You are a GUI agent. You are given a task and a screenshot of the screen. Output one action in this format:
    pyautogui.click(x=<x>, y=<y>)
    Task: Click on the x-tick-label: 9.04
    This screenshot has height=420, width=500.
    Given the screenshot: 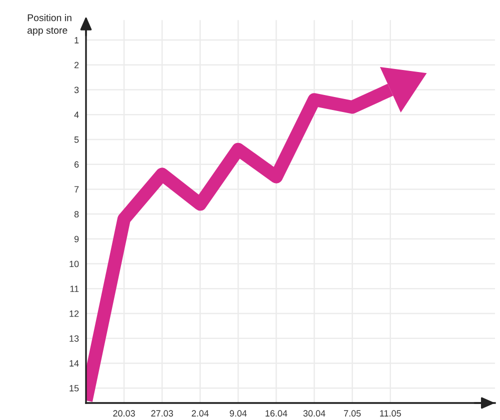 What is the action you would take?
    pyautogui.click(x=238, y=413)
    